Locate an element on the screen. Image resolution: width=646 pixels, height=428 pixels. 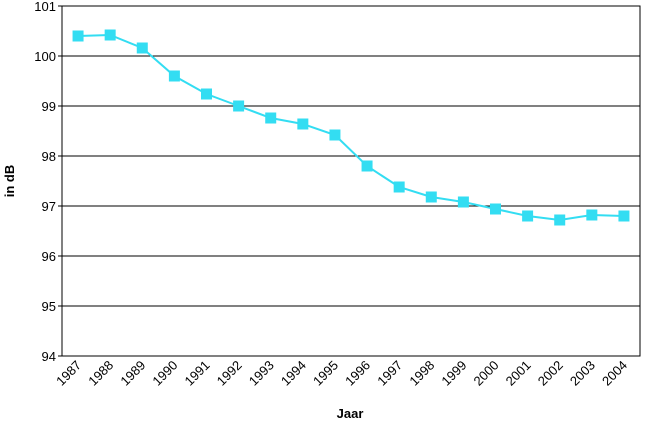
x-tick-label: 1999 is located at coordinates (453, 373).